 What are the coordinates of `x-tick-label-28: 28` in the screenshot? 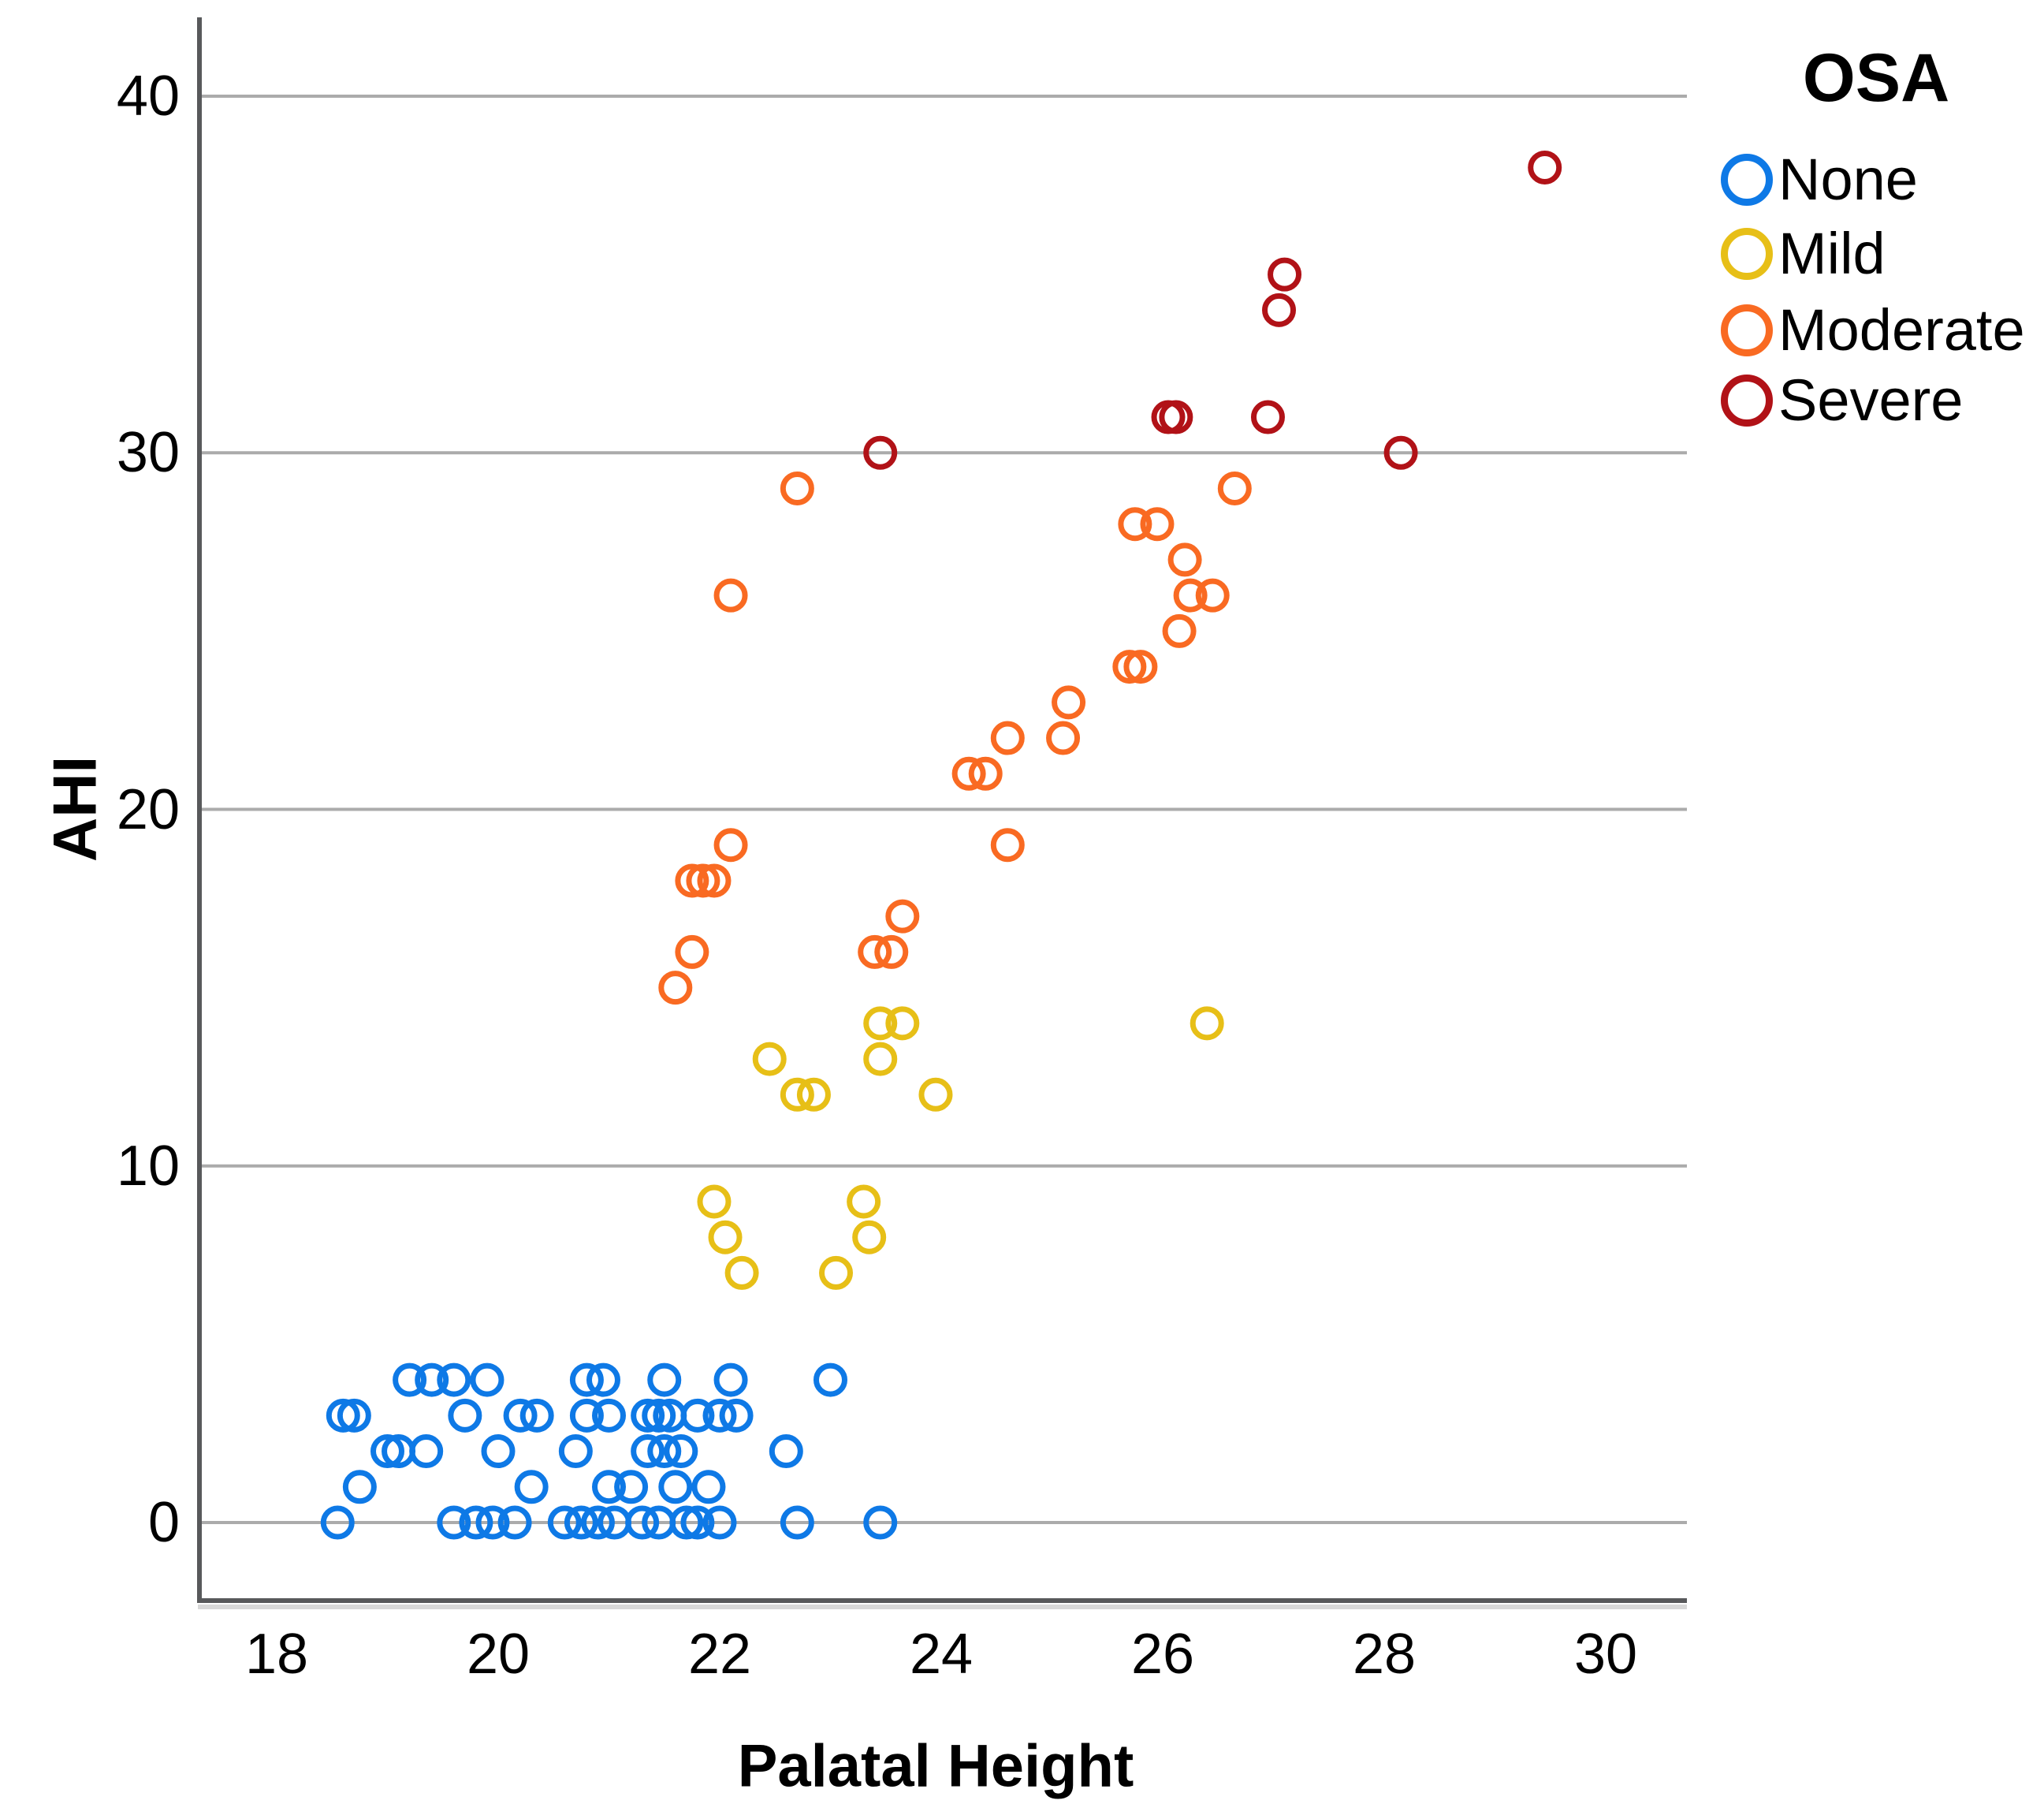 It's located at (1384, 1654).